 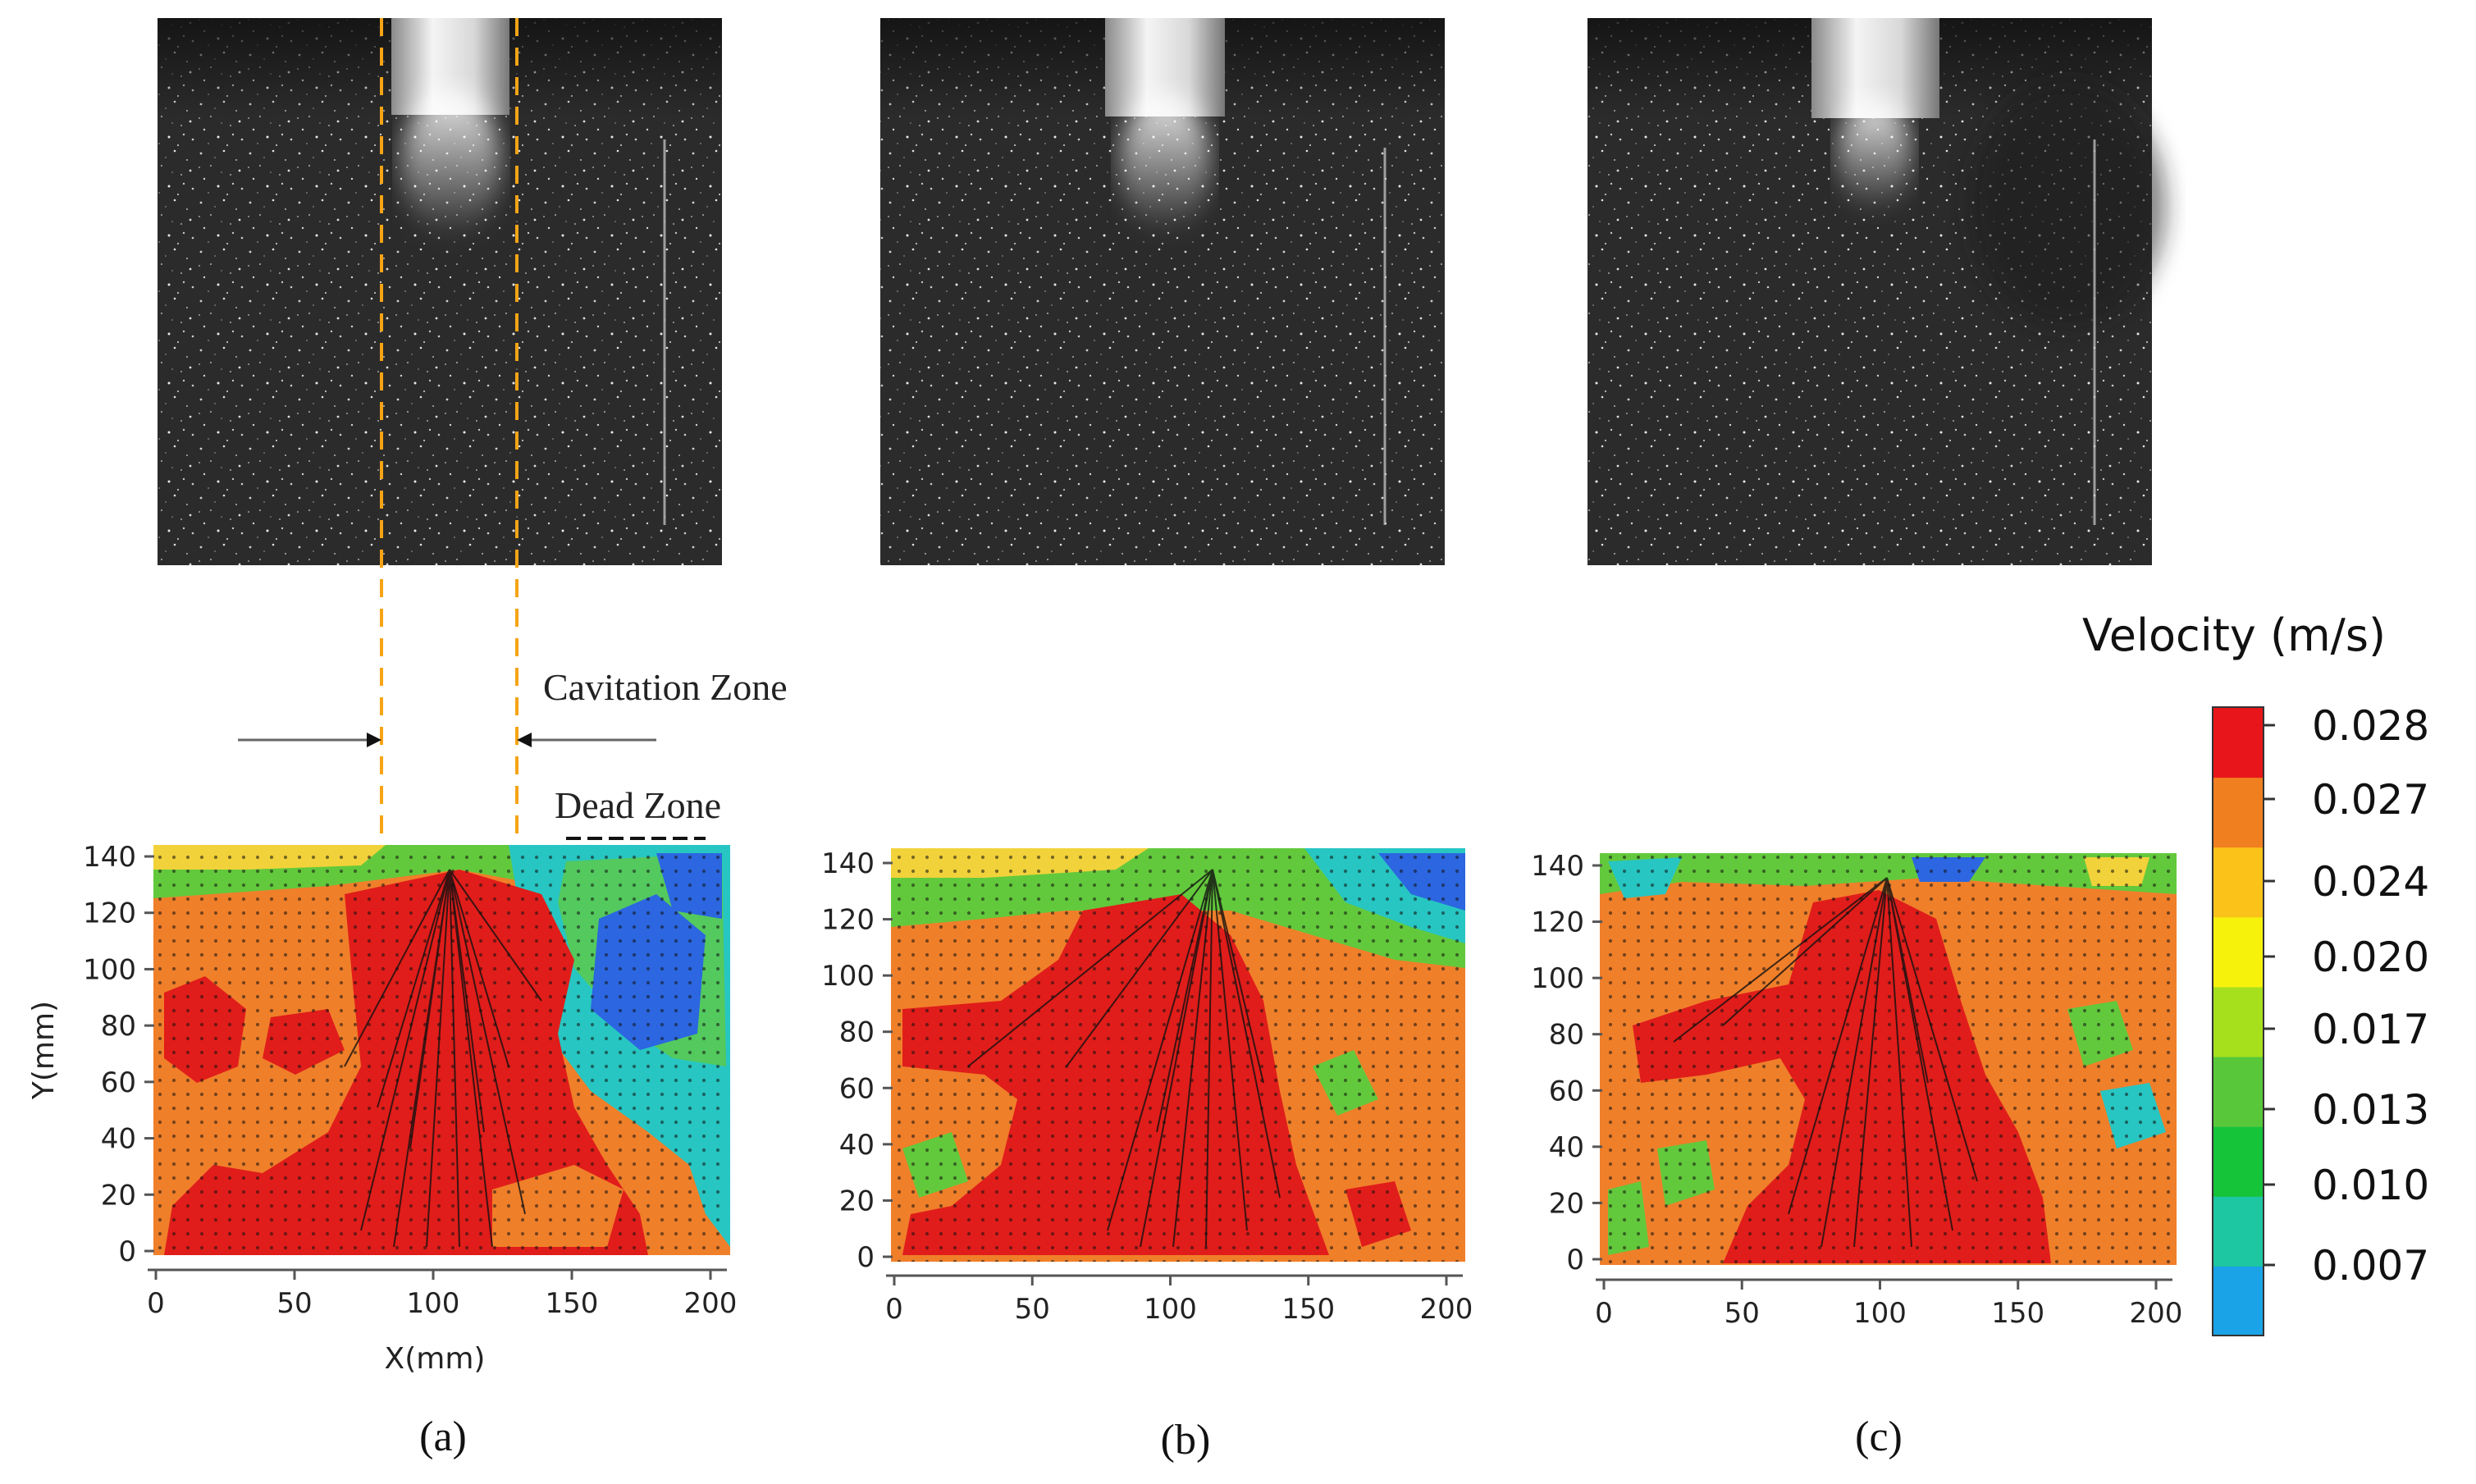 I want to click on colorbar-label: 0.020, so click(x=2370, y=957).